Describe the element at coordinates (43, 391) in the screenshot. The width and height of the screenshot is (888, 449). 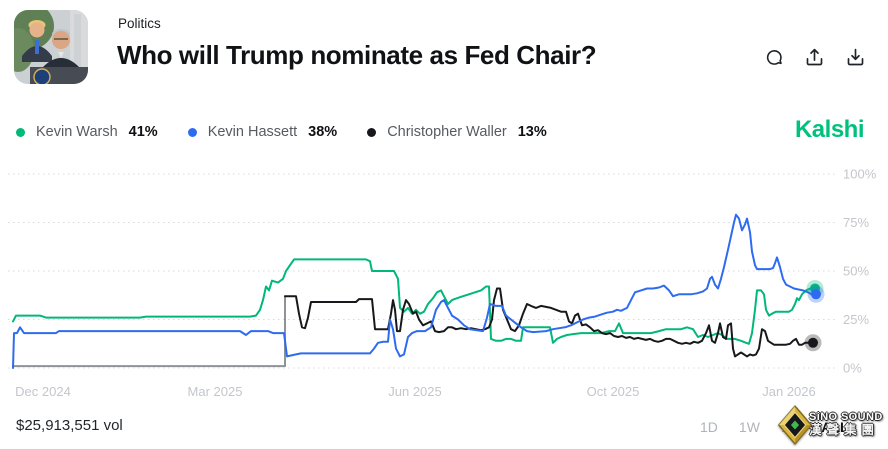
I see `x-axis-label: Dec 2024` at that location.